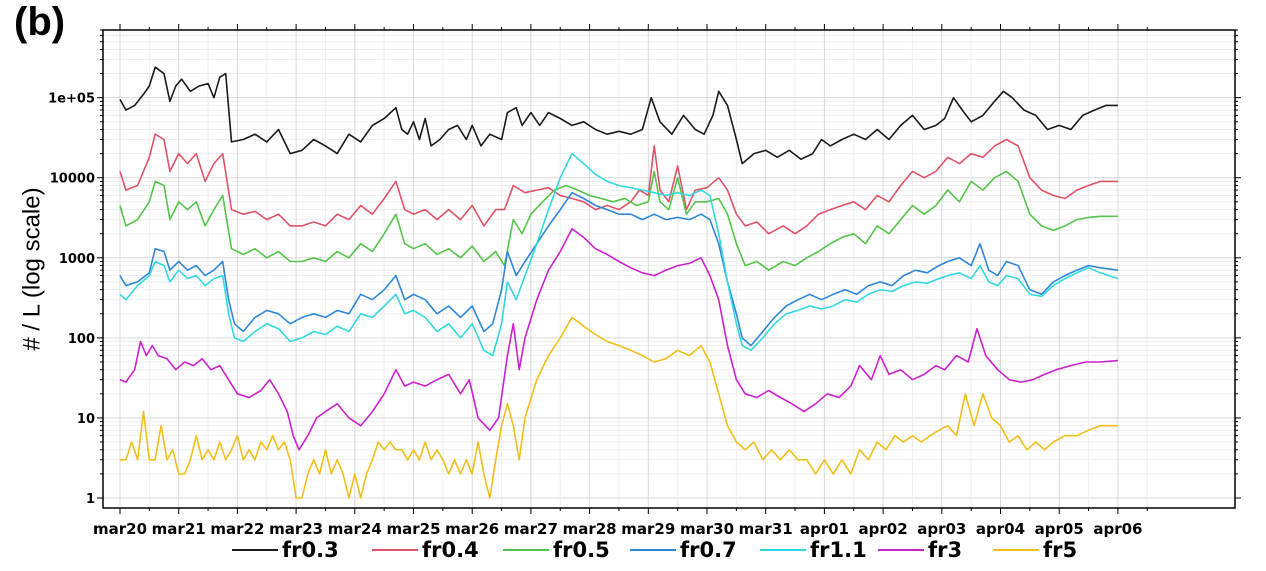  I want to click on y-tick-label: 10, so click(86, 419).